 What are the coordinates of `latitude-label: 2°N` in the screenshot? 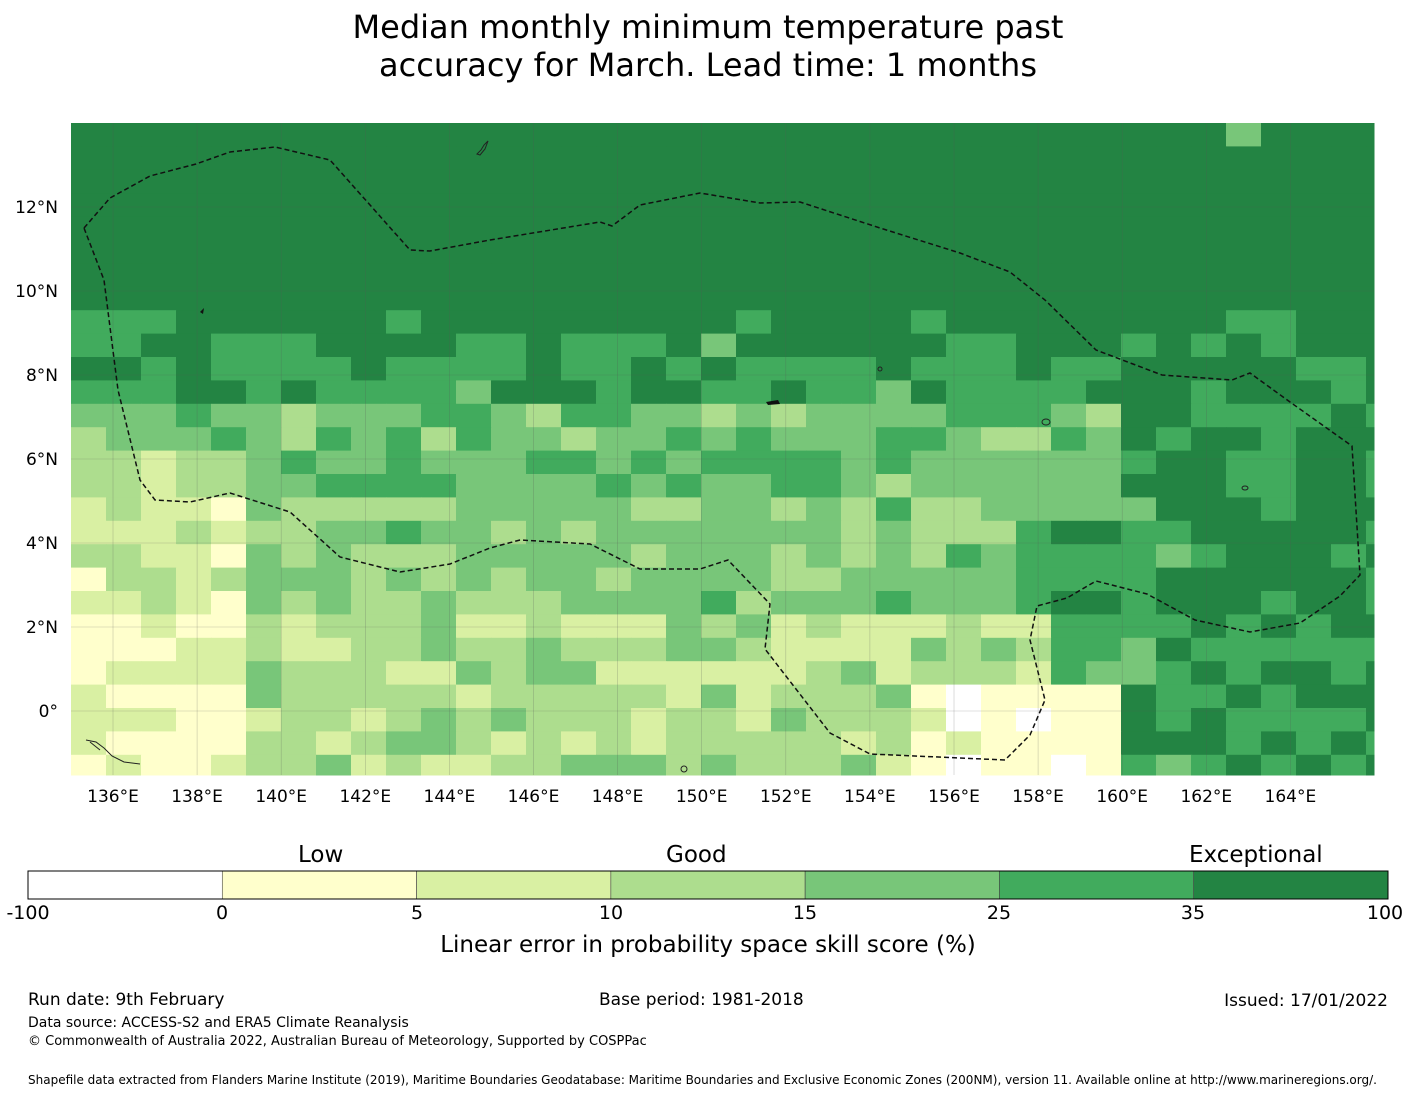 It's located at (42, 628).